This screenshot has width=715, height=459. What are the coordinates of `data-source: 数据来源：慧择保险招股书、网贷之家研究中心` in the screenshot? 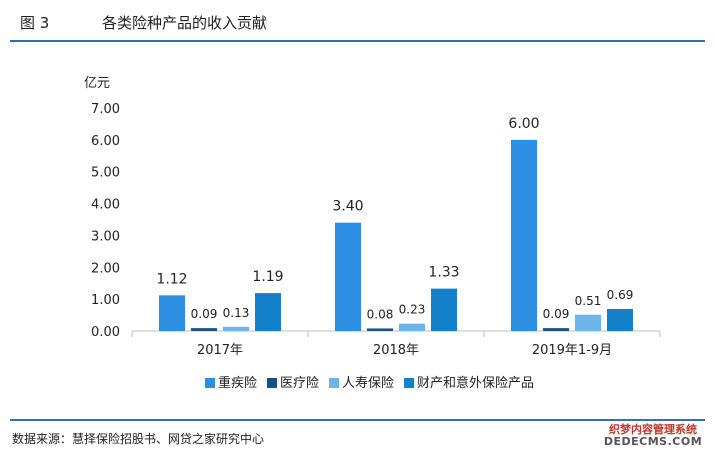 It's located at (138, 439).